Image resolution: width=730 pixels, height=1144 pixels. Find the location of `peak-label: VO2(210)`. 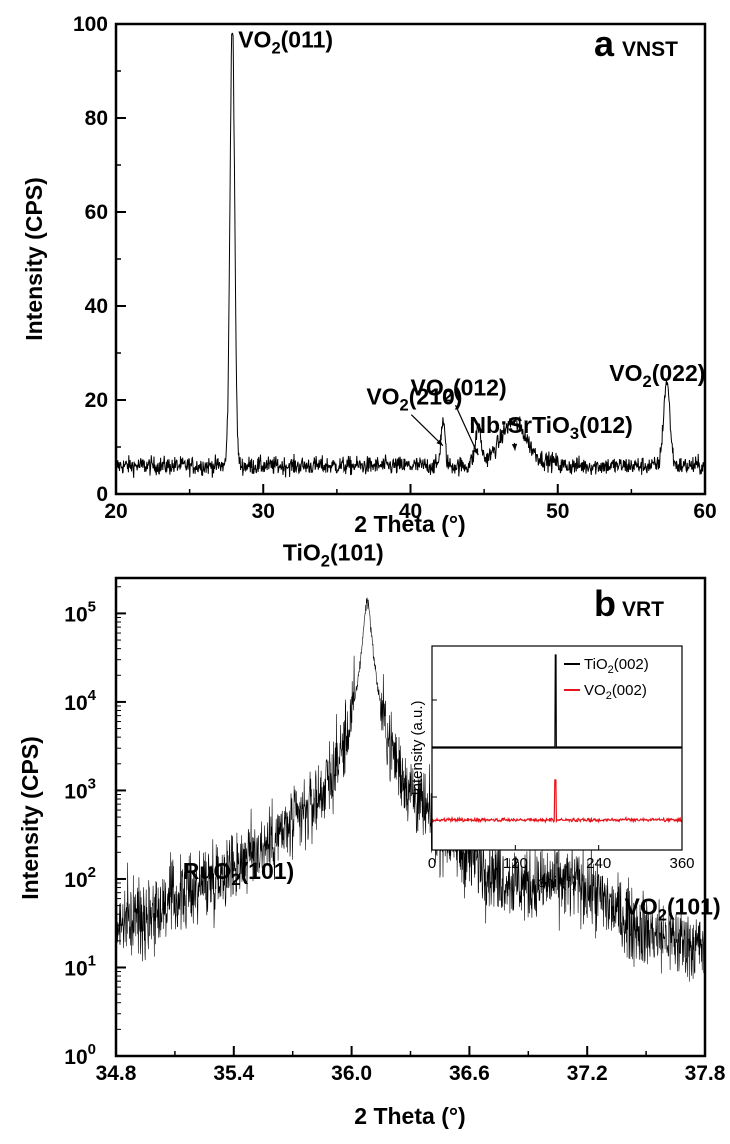

peak-label: VO2(210) is located at coordinates (414, 399).